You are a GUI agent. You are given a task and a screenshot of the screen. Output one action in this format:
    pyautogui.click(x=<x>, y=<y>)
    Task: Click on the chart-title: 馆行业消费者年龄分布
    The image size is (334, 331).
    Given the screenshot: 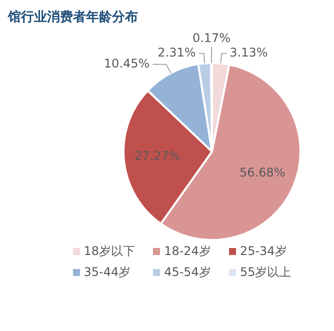 What is the action you would take?
    pyautogui.click(x=73, y=17)
    